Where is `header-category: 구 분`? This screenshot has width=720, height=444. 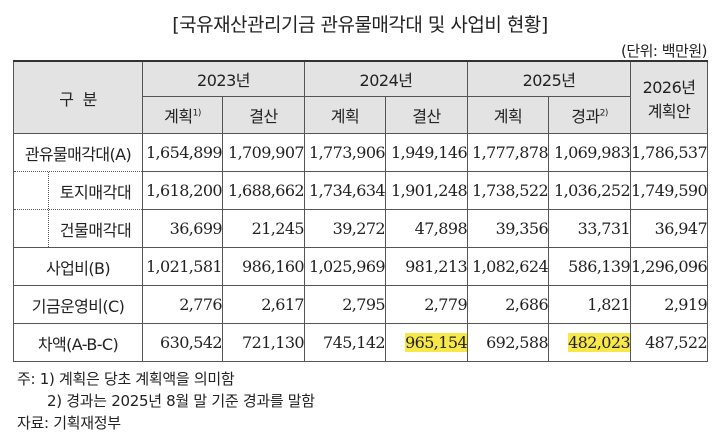
header-category: 구 분 is located at coordinates (78, 97).